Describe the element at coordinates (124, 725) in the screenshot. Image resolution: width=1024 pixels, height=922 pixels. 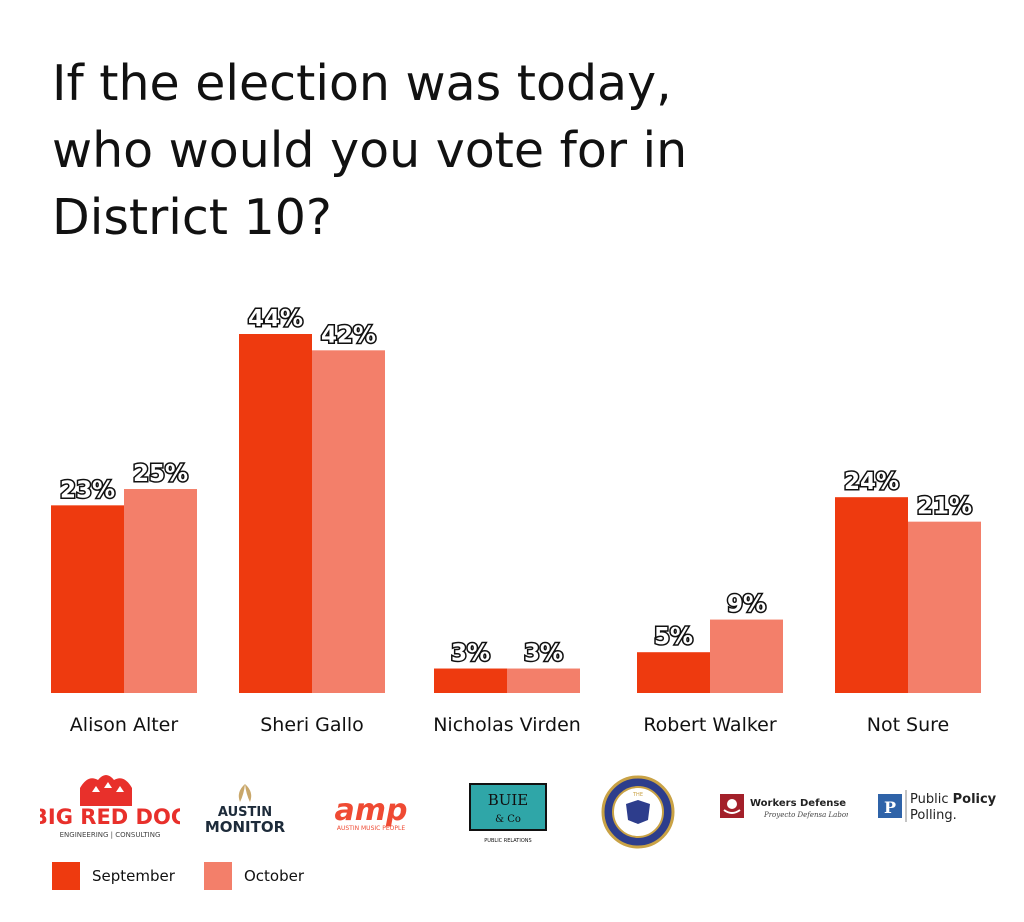
I see `category-label-1: Alison Alter` at that location.